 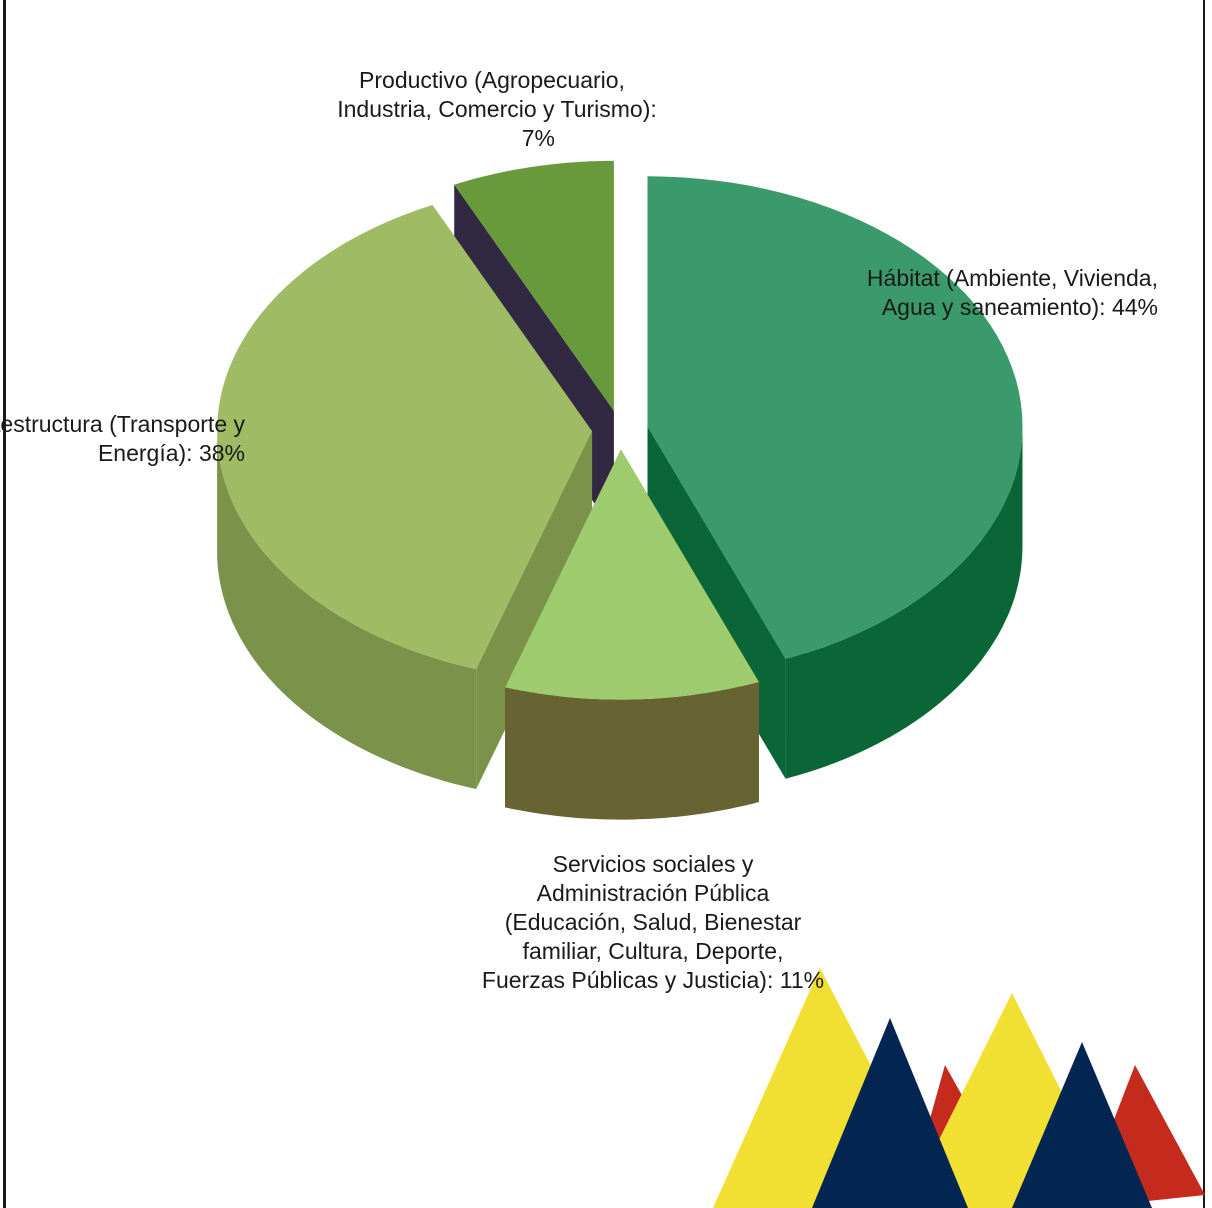 I want to click on slice-label-3-line-1: Infraestructura (Transporte y, so click(x=122, y=424).